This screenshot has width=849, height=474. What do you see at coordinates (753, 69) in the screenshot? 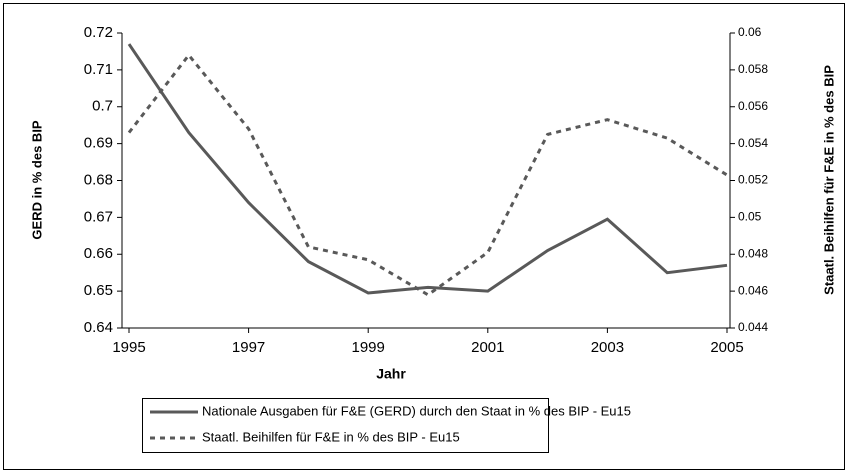
I see `y2-tick-label: 0.058` at bounding box center [753, 69].